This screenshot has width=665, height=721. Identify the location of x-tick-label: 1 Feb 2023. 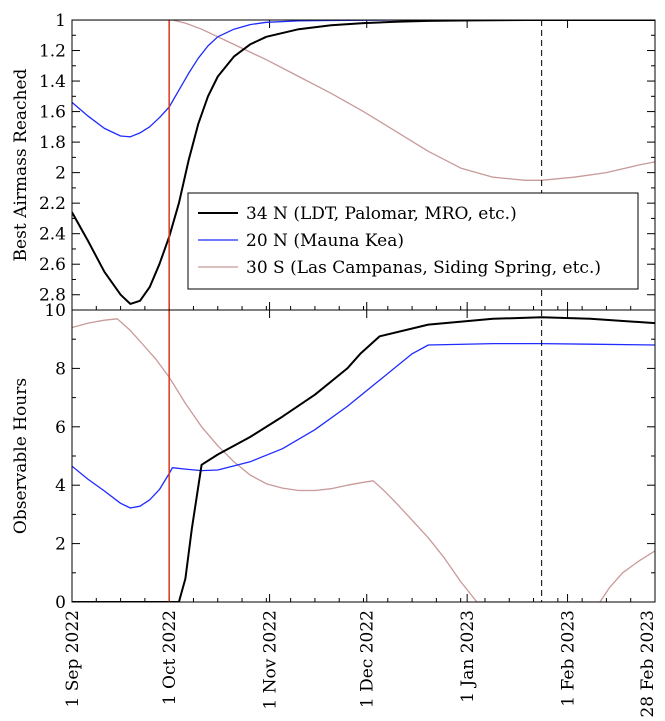
(569, 658).